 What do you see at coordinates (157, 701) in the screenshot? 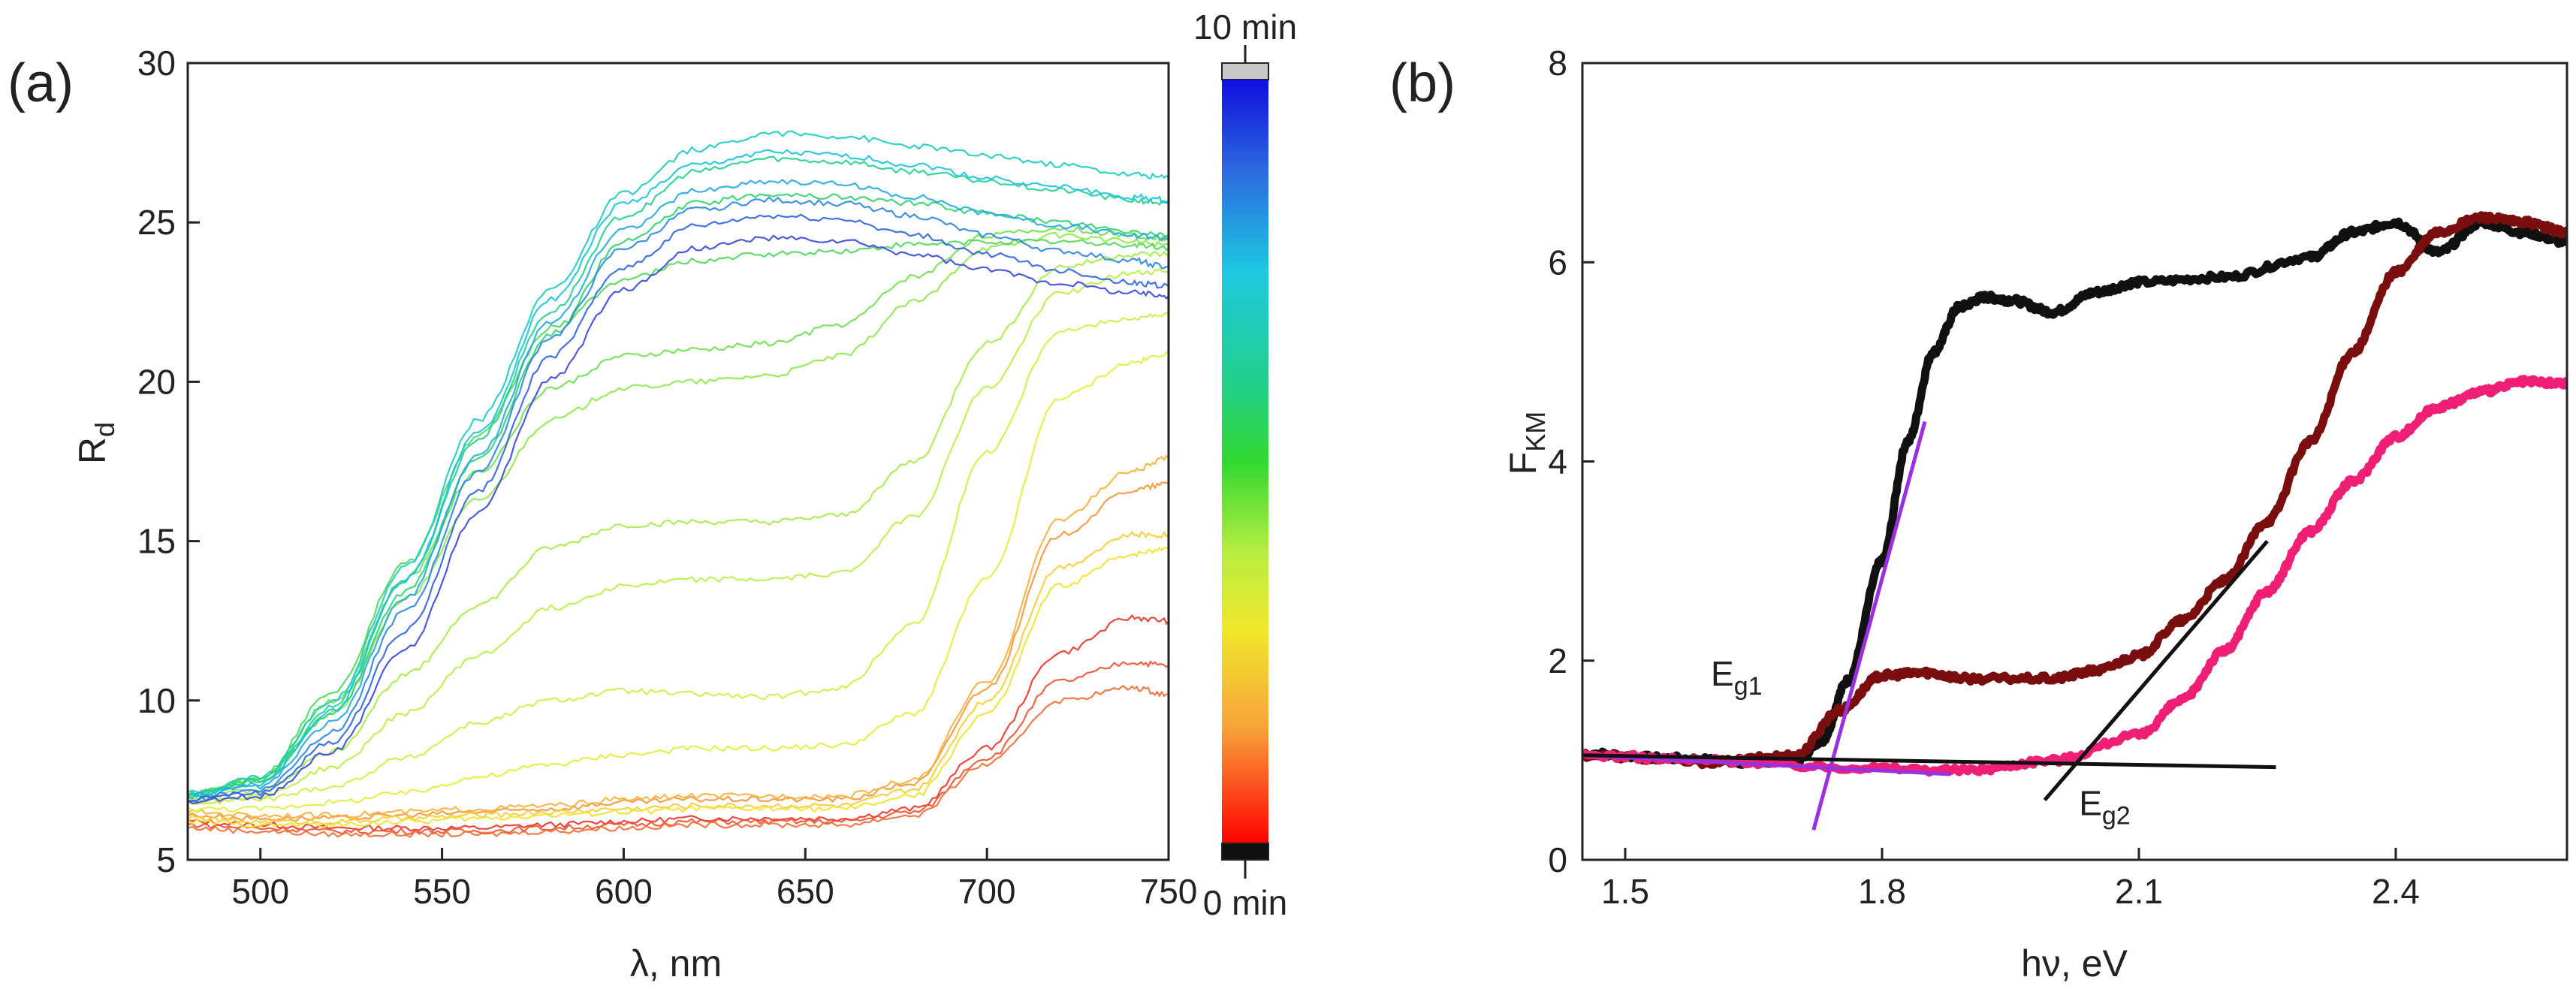
I see `y-tick-label: 10` at bounding box center [157, 701].